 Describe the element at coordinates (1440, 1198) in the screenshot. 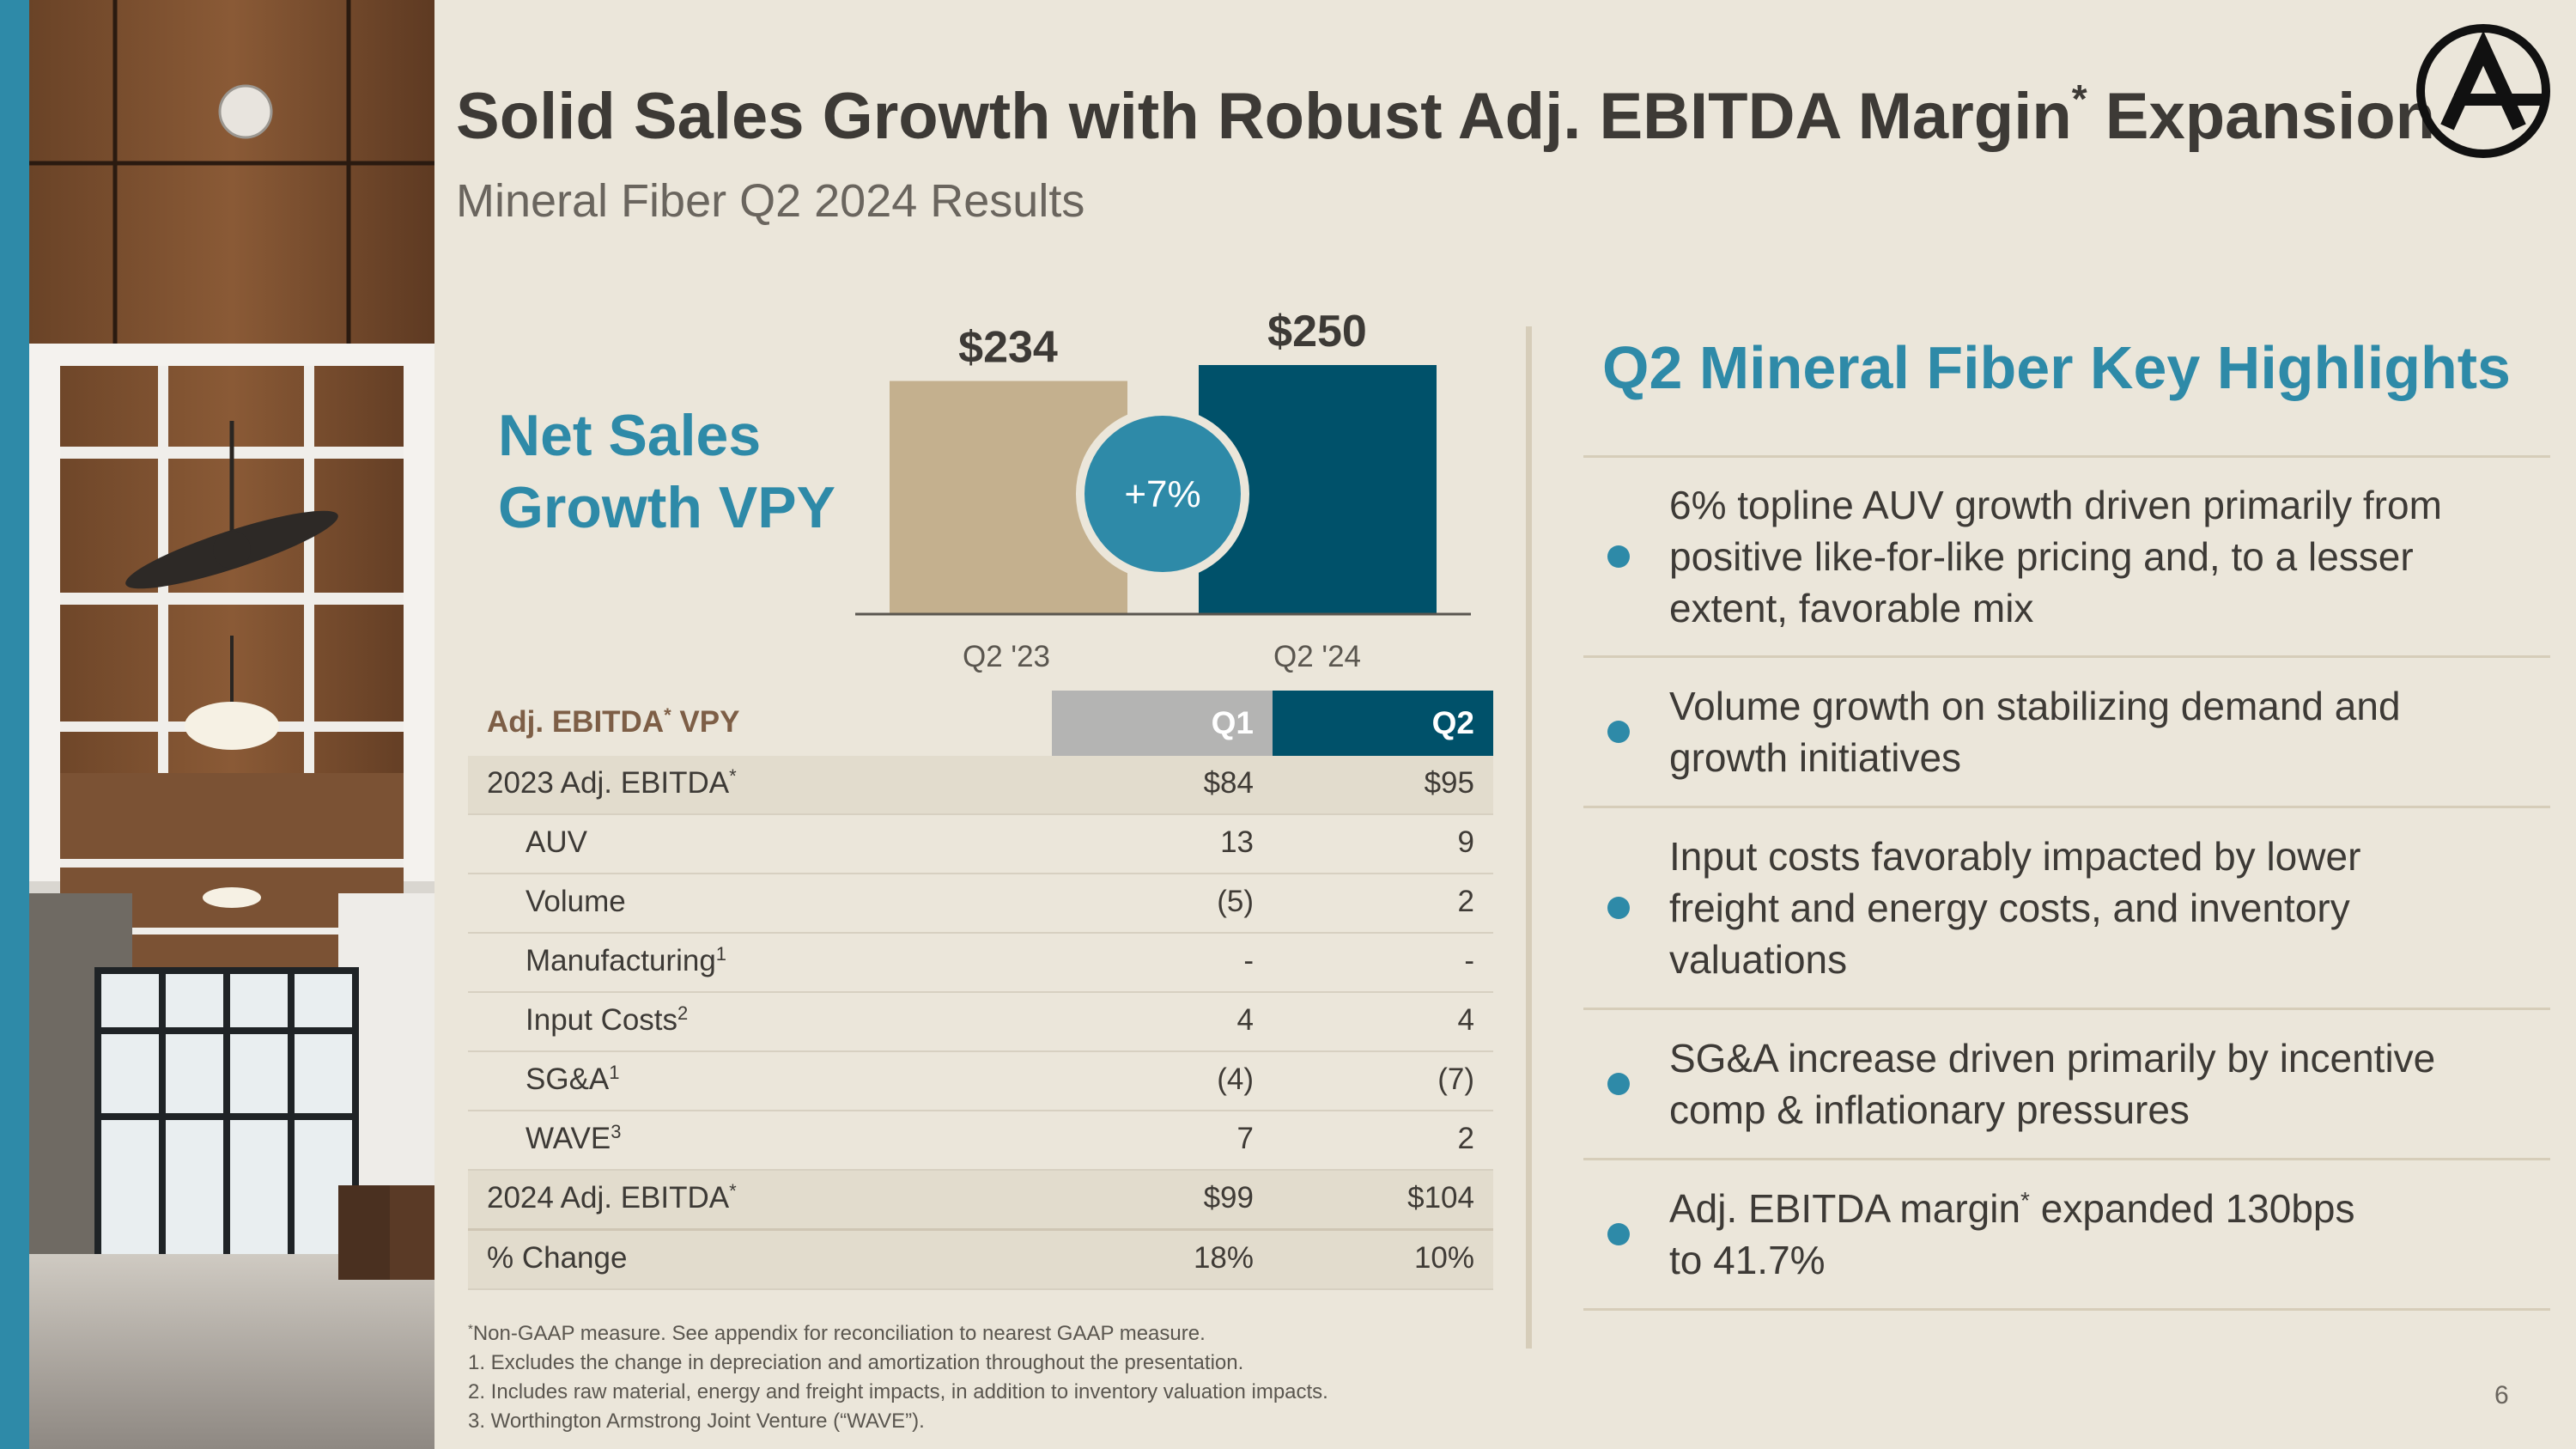

I see `cell-q2: $104` at that location.